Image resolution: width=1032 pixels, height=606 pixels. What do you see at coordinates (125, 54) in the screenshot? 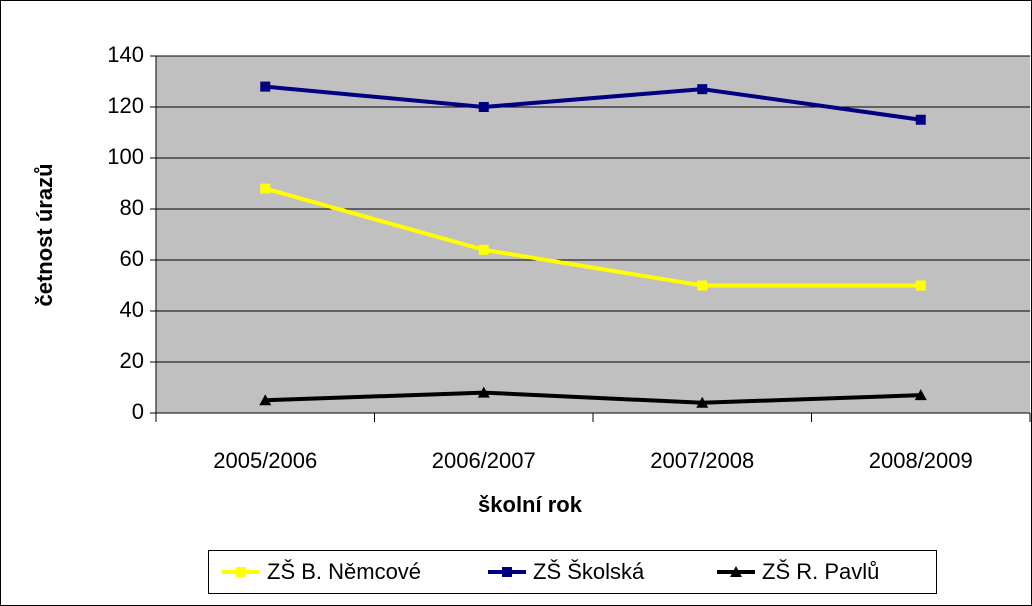
I see `y-tick-label: 140` at bounding box center [125, 54].